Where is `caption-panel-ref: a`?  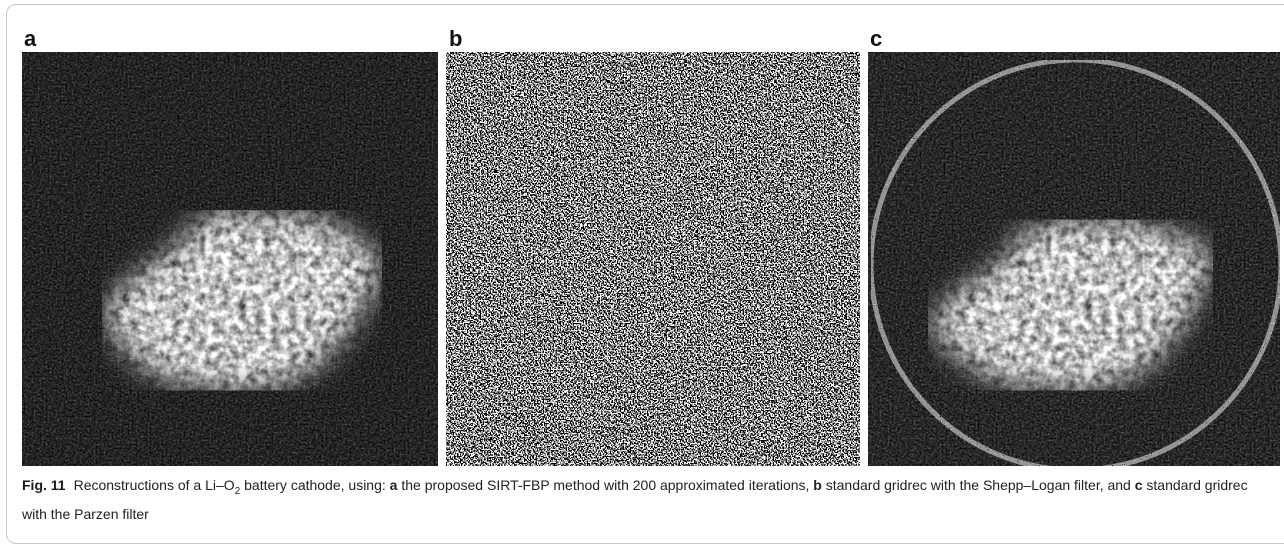 caption-panel-ref: a is located at coordinates (393, 485).